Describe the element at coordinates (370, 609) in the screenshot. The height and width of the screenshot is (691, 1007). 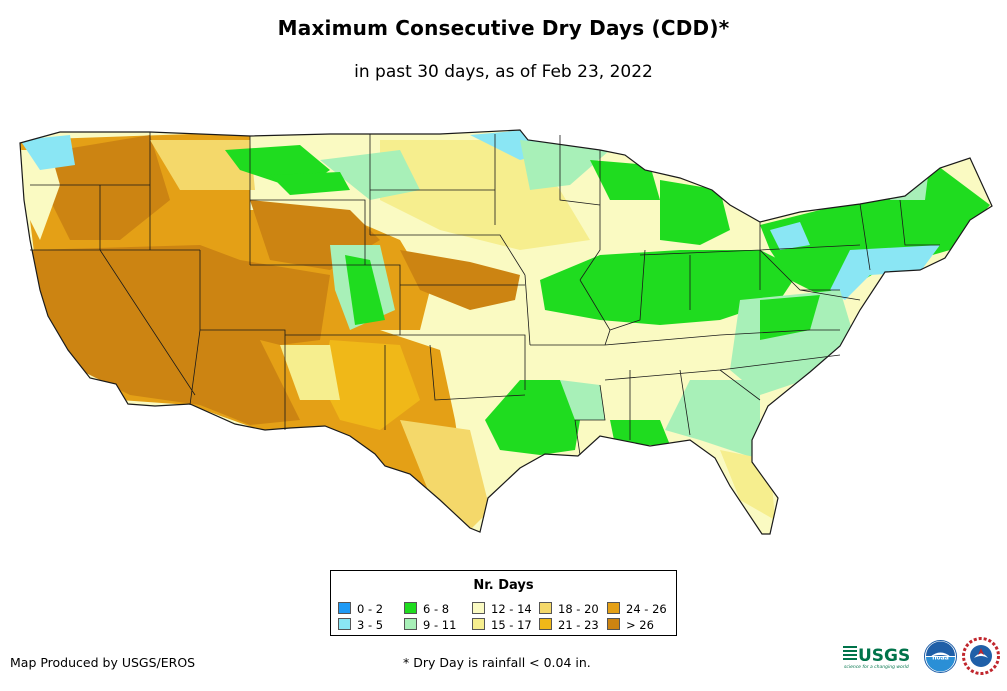
I see `legend-label: 0 - 2` at that location.